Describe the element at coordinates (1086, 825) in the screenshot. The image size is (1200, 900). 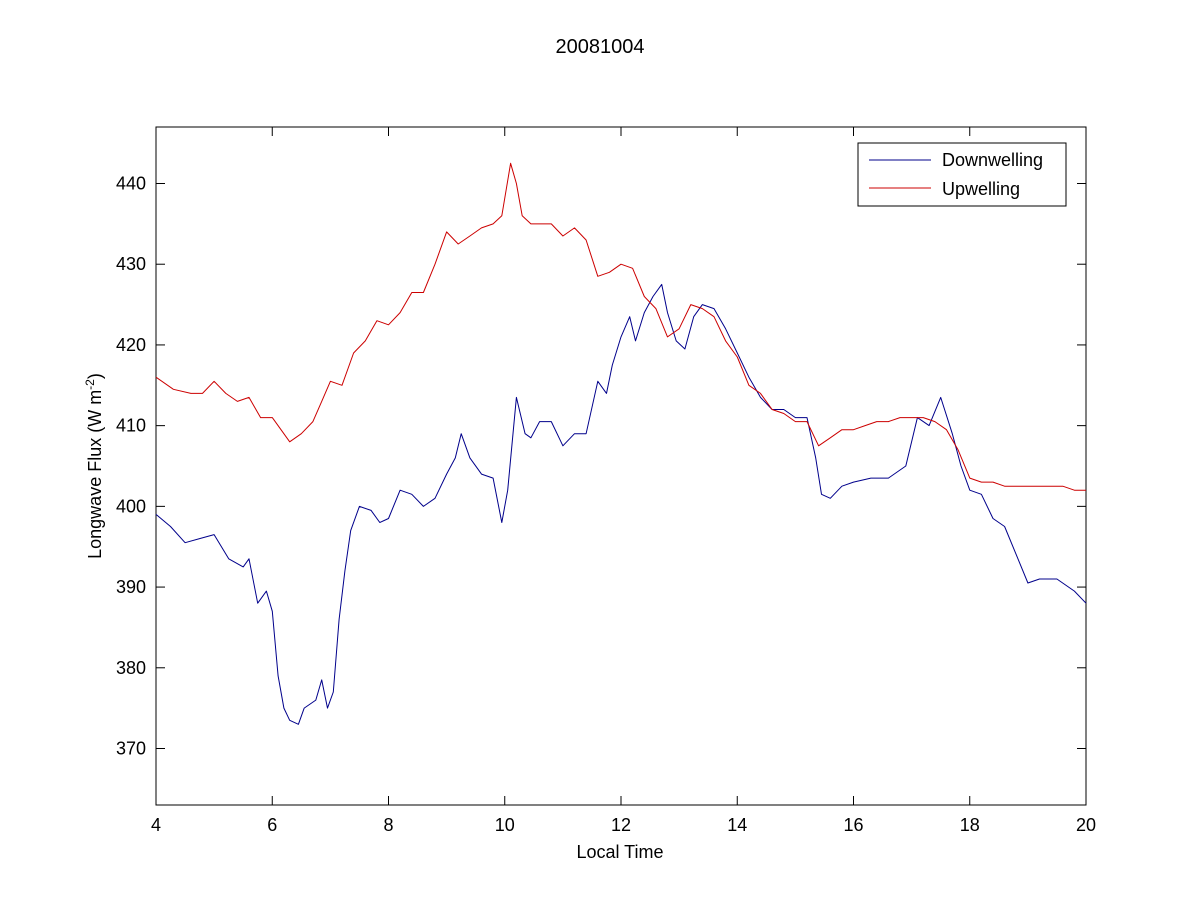
I see `x-tick-label: 20` at that location.